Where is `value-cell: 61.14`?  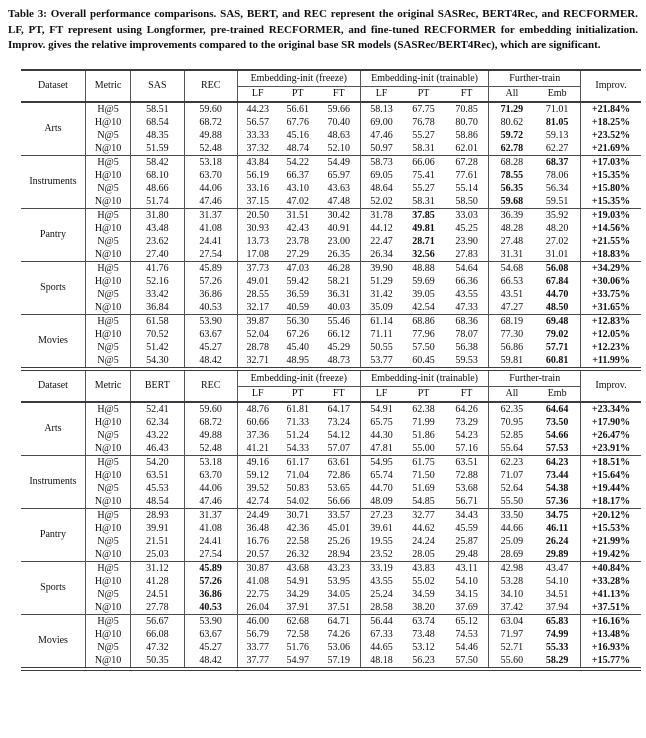
value-cell: 61.14 is located at coordinates (381, 320).